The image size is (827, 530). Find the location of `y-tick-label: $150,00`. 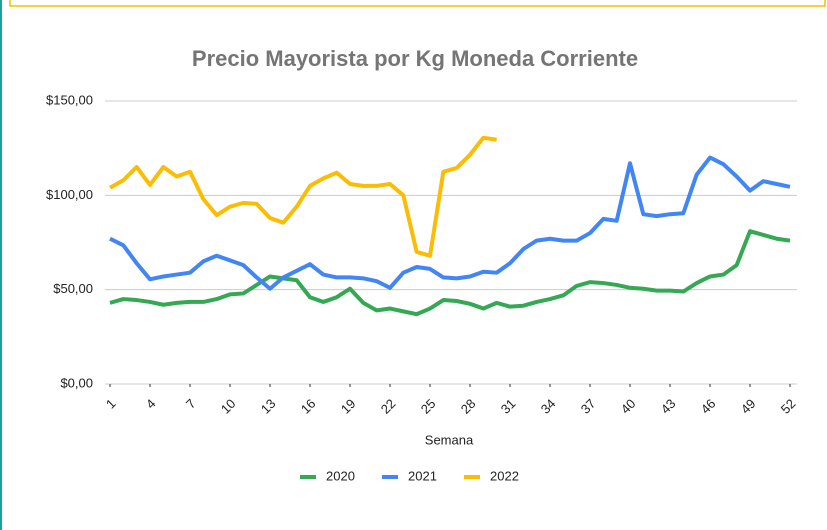

y-tick-label: $150,00 is located at coordinates (69, 99).